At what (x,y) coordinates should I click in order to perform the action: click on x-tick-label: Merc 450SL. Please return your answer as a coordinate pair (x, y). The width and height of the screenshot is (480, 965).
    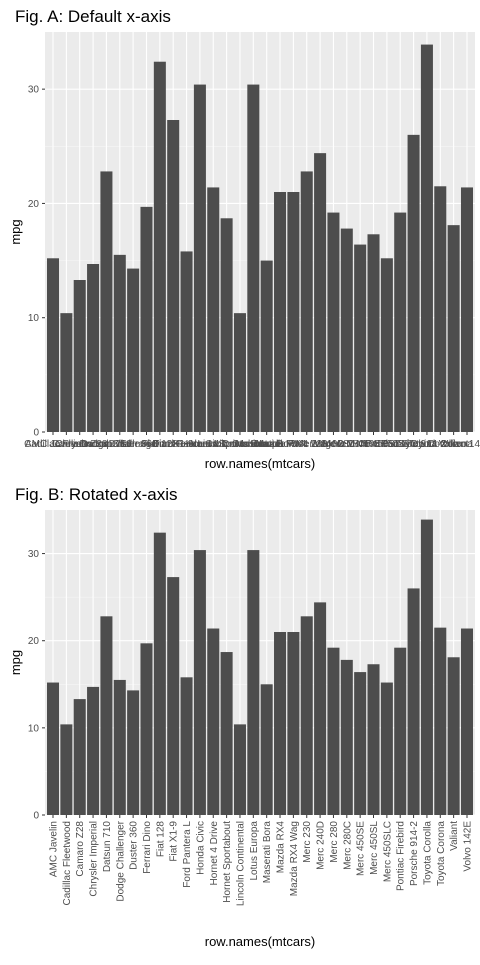
    Looking at the image, I should click on (374, 848).